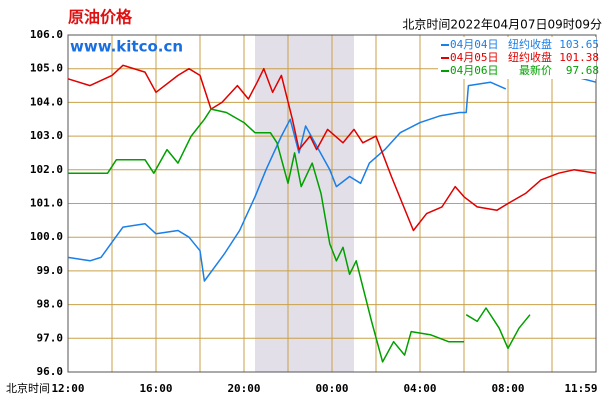 This screenshot has width=607, height=401. Describe the element at coordinates (100, 17) in the screenshot. I see `chart-title: 原油价格` at that location.